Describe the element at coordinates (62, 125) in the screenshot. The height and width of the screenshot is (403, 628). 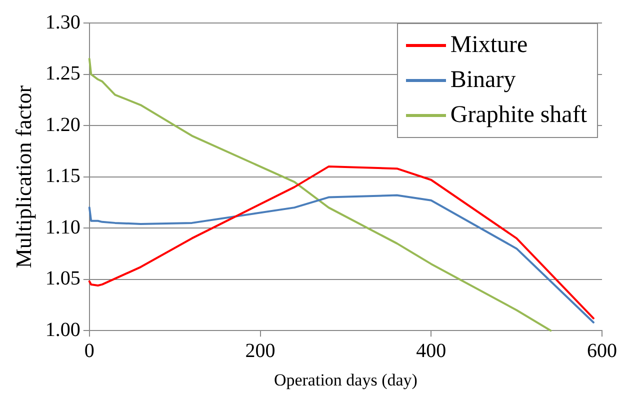
I see `y-tick-label: 1.20` at that location.